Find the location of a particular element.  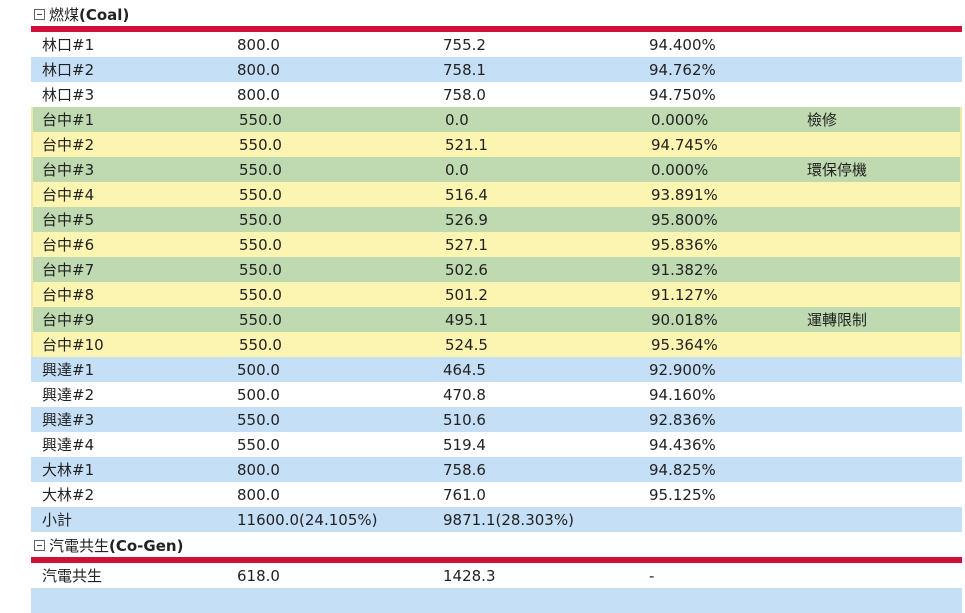

net-output-cell: 758.0 is located at coordinates (464, 94).